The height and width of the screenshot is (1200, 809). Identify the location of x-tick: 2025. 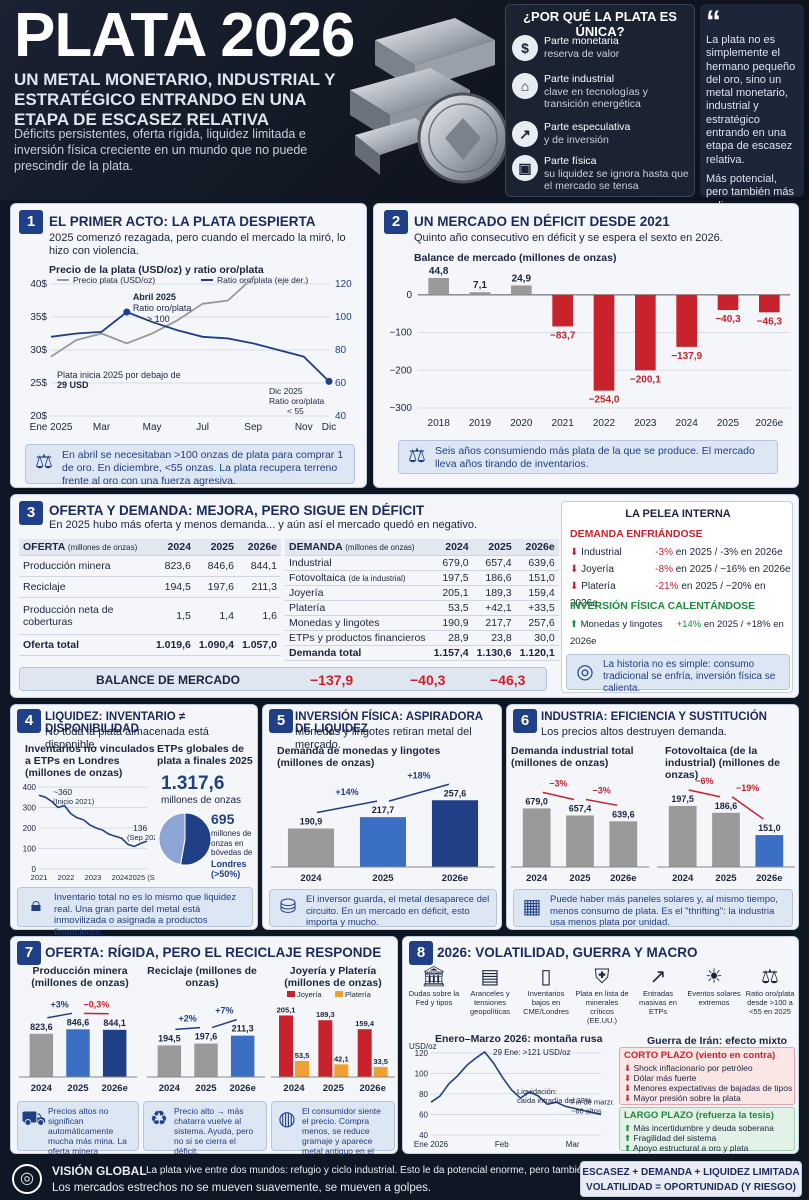
(580, 878).